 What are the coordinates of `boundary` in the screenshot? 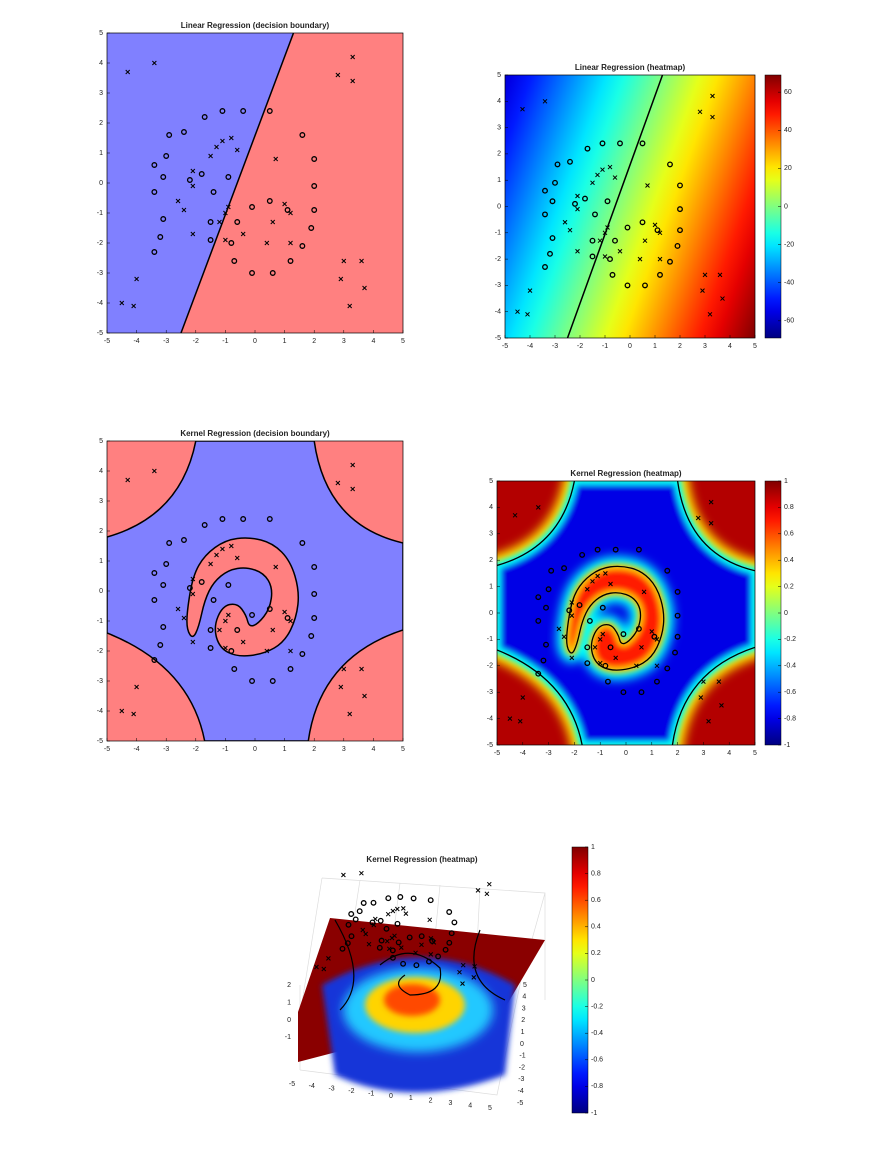 It's located at (237, 183).